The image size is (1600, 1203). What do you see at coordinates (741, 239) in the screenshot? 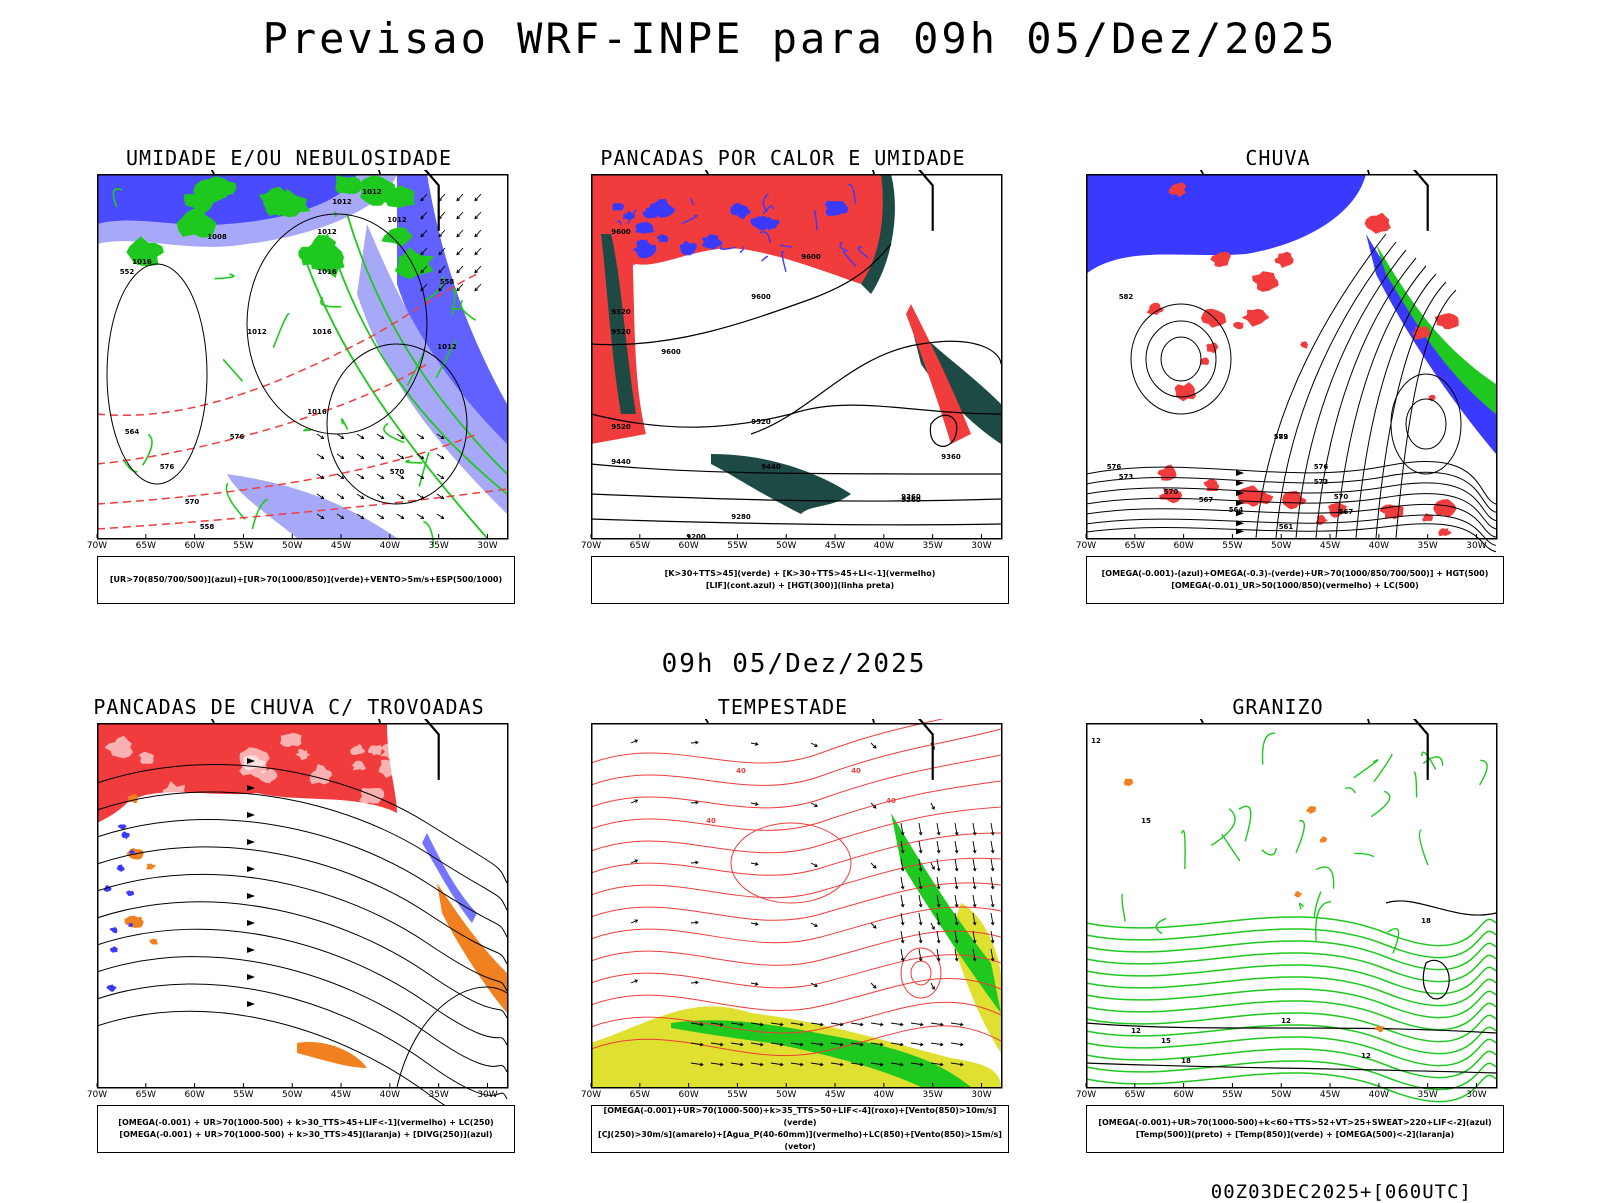
I see `instability-red` at bounding box center [741, 239].